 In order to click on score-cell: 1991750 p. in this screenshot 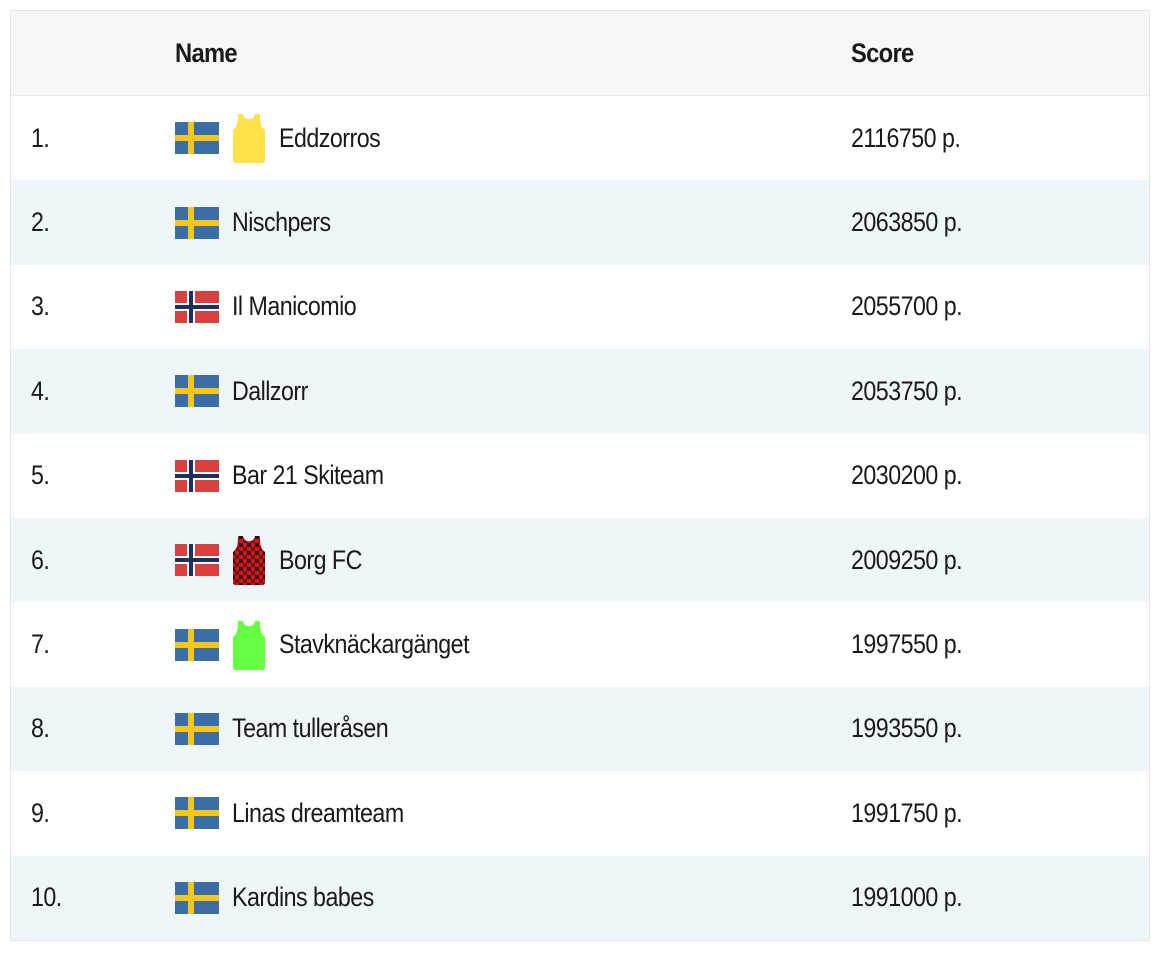, I will do `click(1000, 813)`.